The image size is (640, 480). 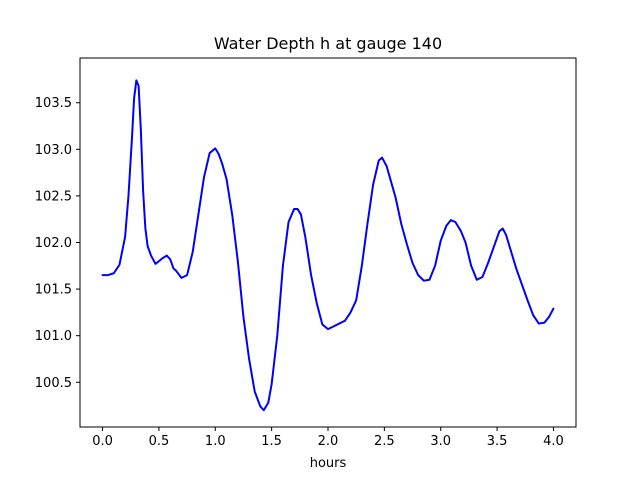 I want to click on x-tick-label: 0.5, so click(x=159, y=441).